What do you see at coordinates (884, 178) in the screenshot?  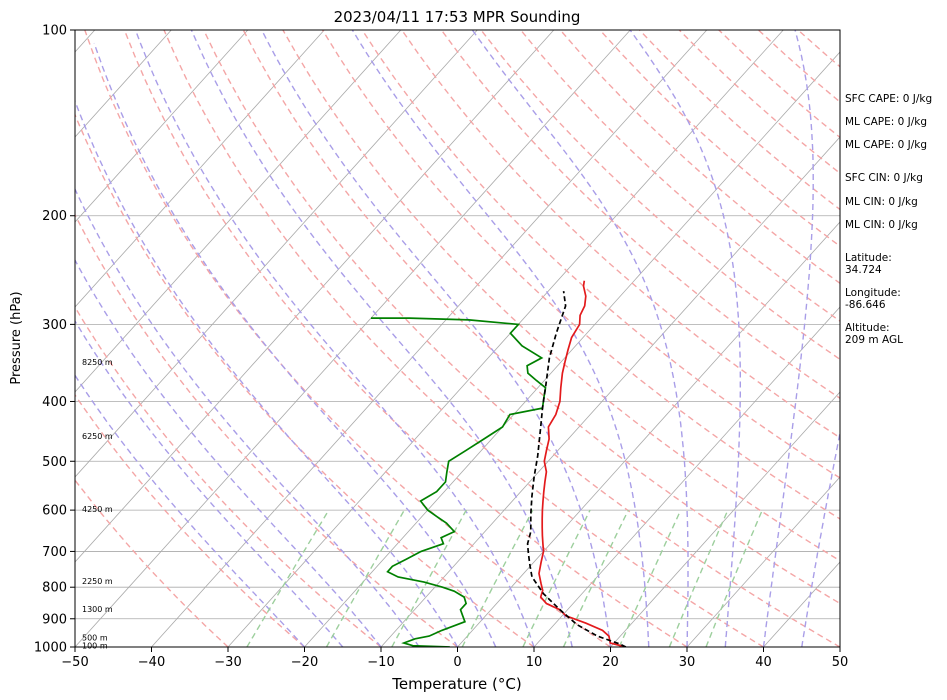 I see `sfc-cin-label: SFC CIN: 0 J/kg` at bounding box center [884, 178].